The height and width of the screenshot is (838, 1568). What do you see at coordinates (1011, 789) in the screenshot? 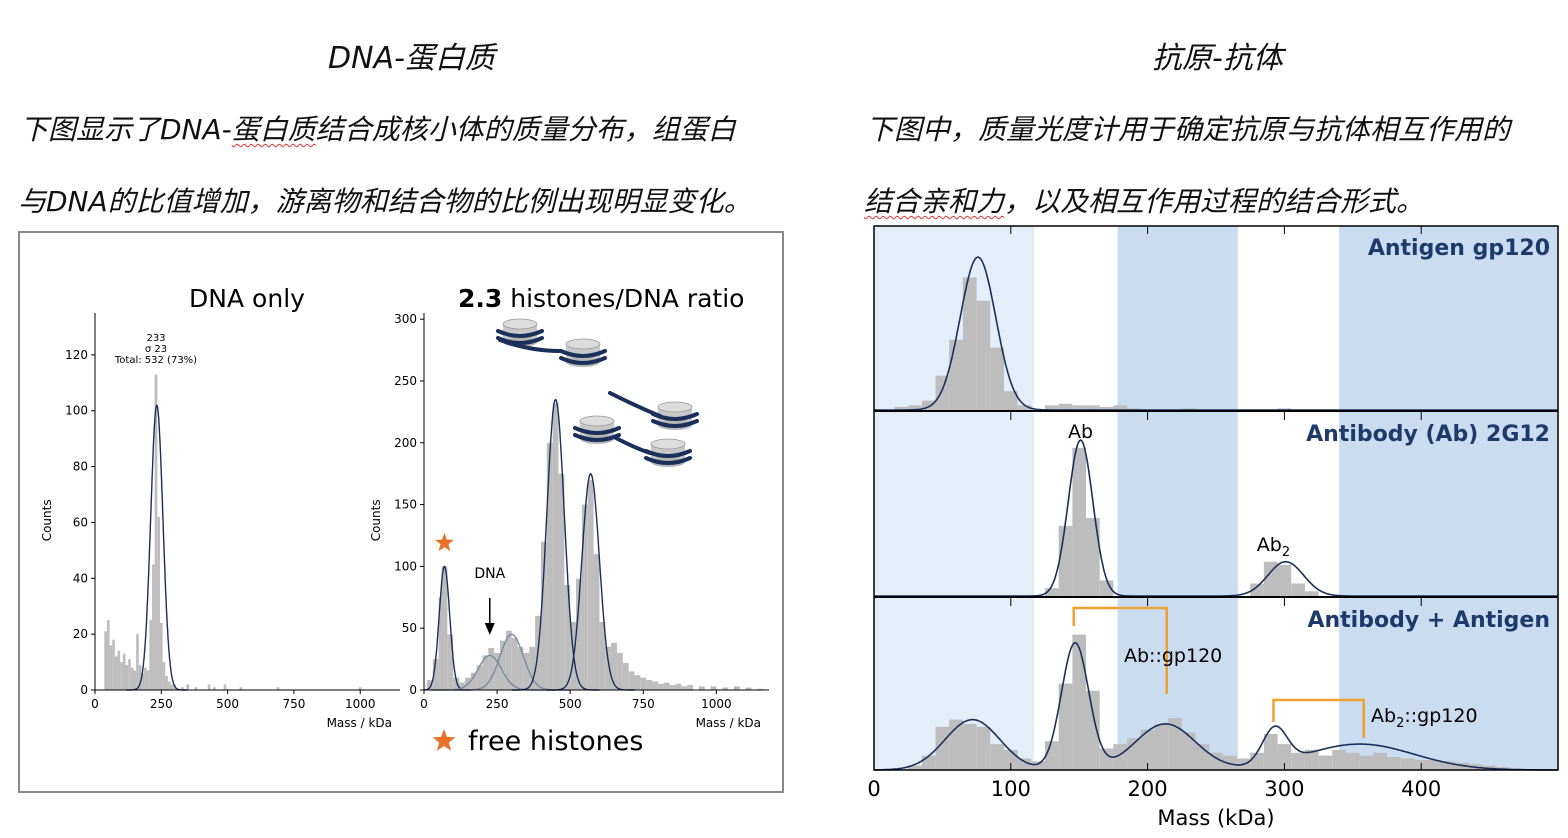
I see `x-tick-label: 100` at bounding box center [1011, 789].